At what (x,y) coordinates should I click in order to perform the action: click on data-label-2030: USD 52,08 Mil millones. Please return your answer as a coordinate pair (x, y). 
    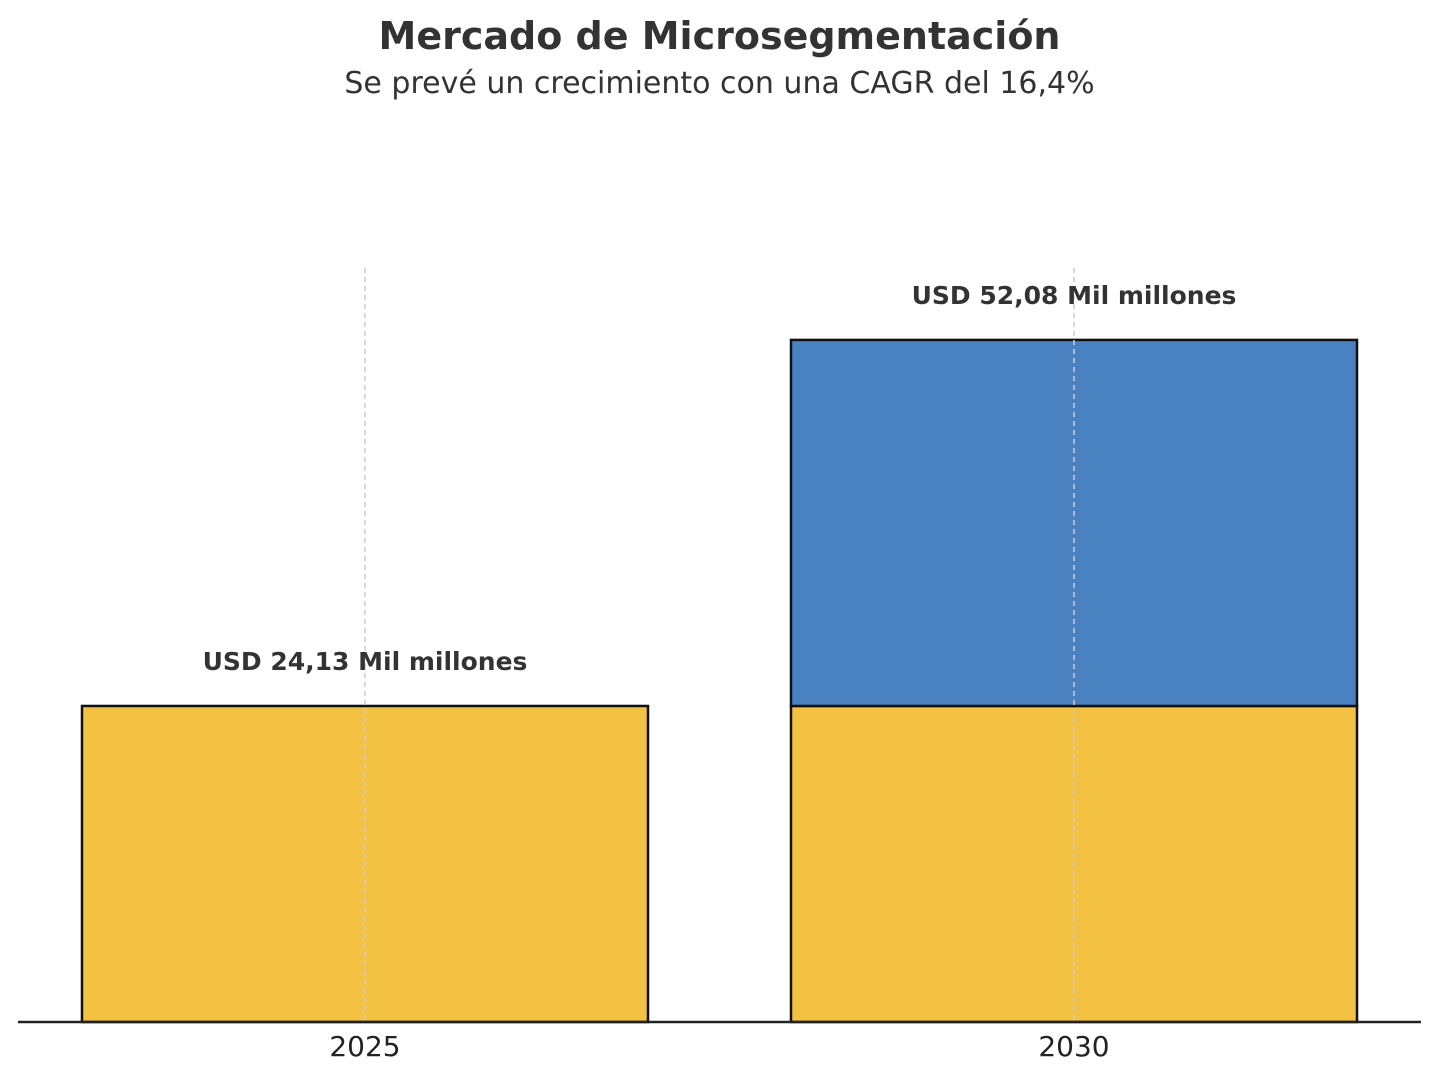
    Looking at the image, I should click on (1074, 295).